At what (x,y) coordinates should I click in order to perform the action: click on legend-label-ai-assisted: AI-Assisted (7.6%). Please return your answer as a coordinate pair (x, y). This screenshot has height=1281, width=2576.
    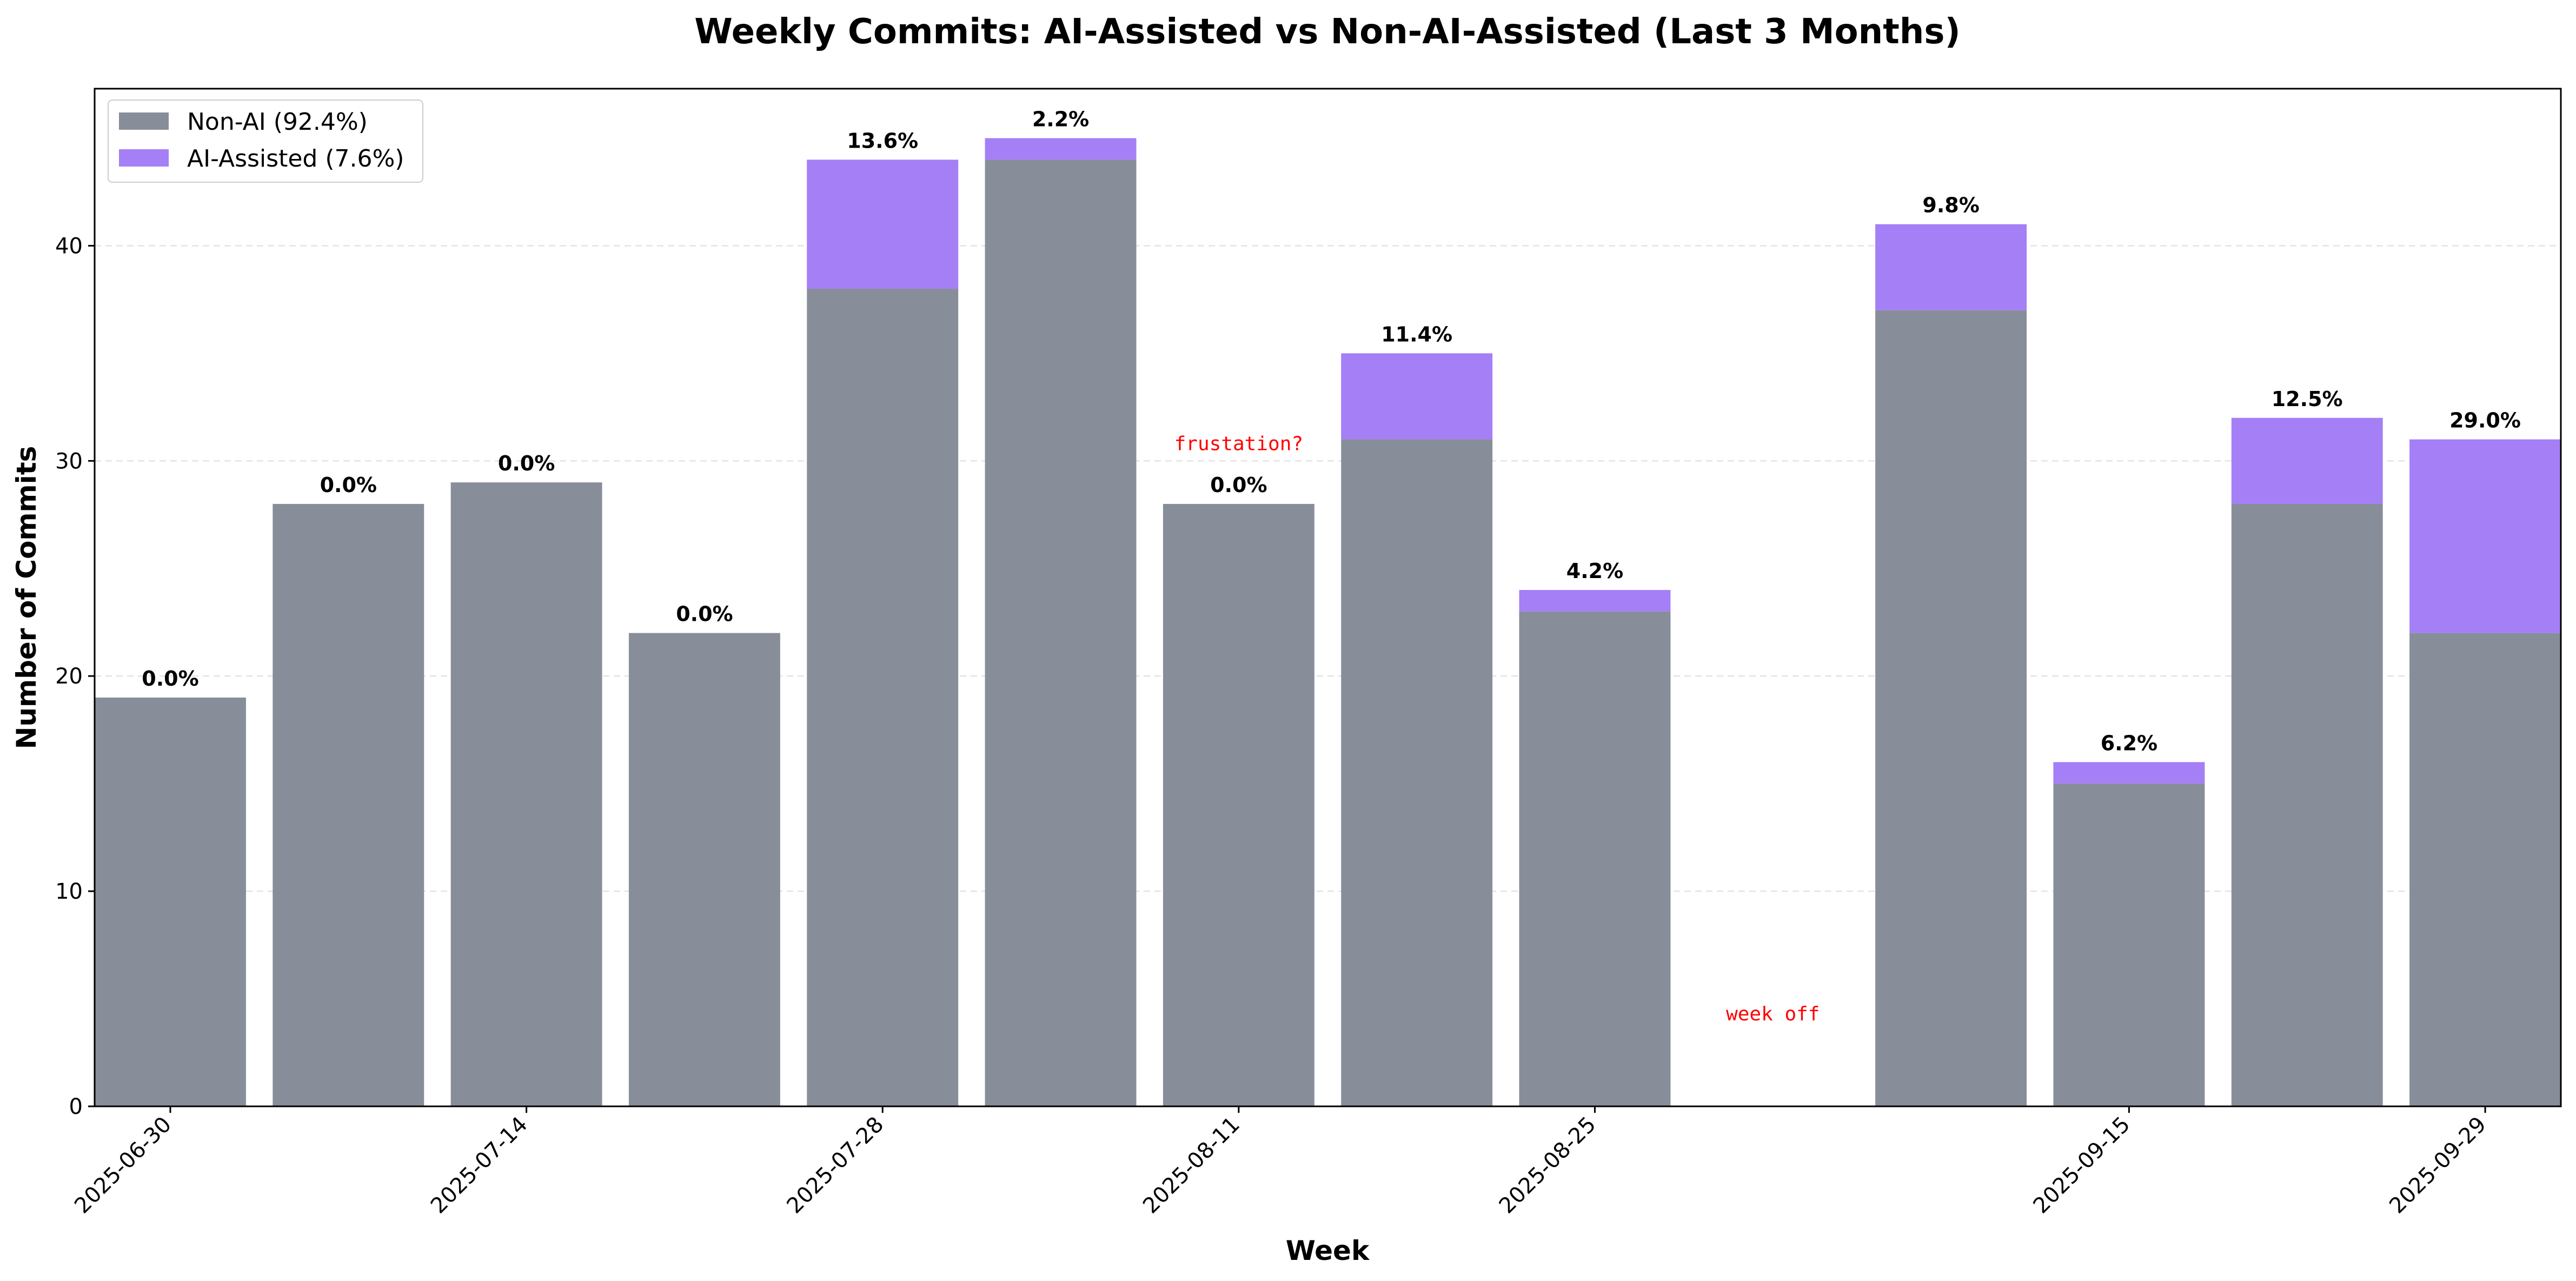
    Looking at the image, I should click on (295, 158).